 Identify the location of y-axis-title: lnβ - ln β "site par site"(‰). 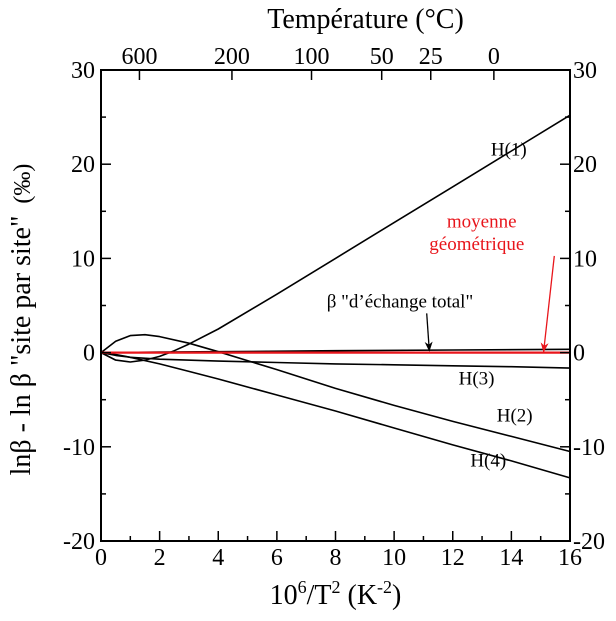
(21, 320).